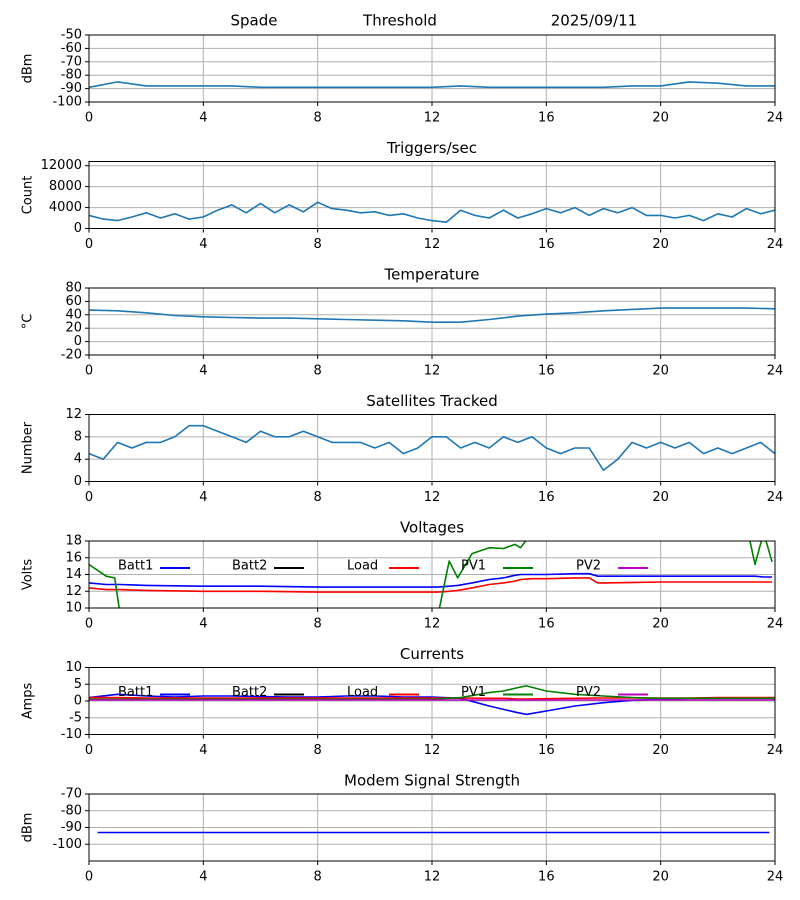 The height and width of the screenshot is (900, 800). I want to click on y-tick-label: 40, so click(73, 314).